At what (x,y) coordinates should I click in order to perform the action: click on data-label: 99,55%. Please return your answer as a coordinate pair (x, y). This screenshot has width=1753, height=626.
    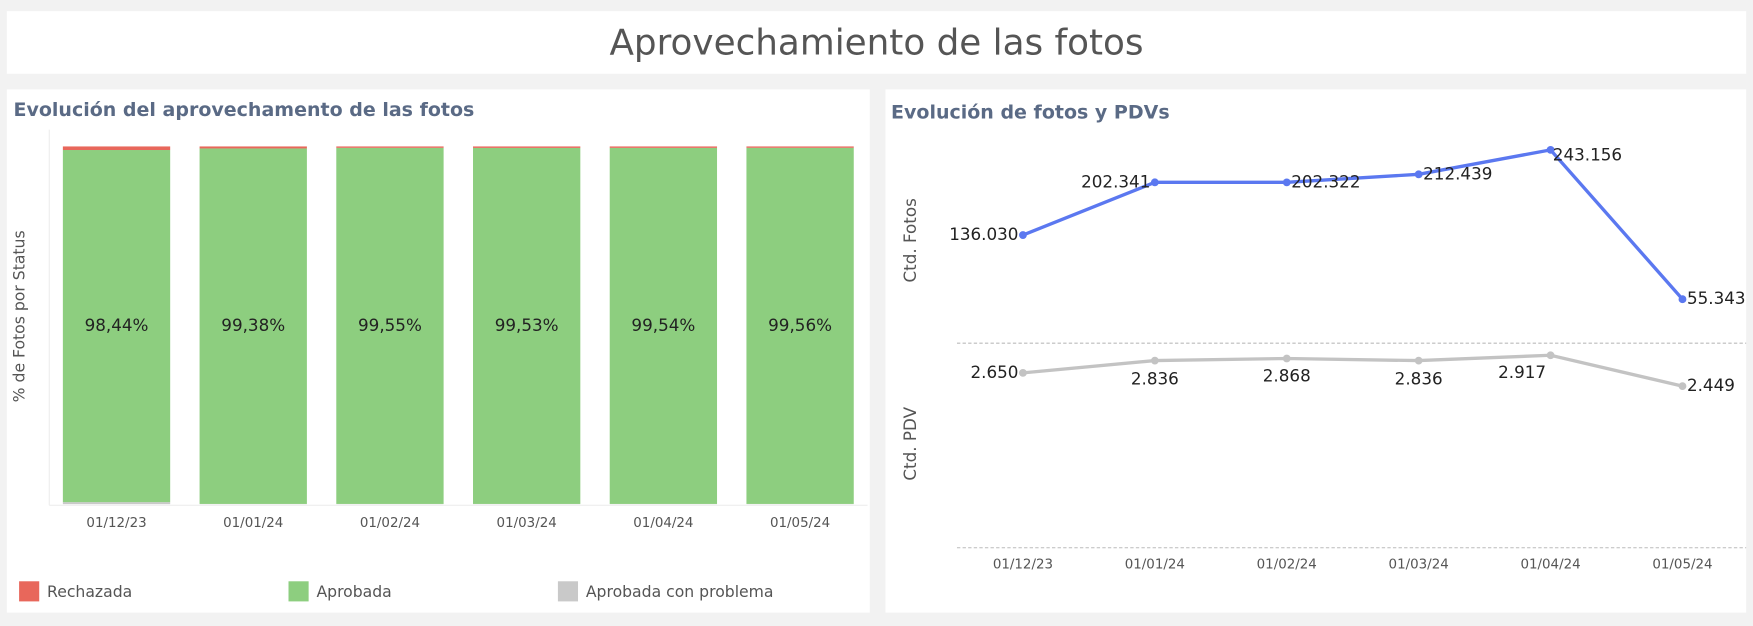
    Looking at the image, I should click on (390, 325).